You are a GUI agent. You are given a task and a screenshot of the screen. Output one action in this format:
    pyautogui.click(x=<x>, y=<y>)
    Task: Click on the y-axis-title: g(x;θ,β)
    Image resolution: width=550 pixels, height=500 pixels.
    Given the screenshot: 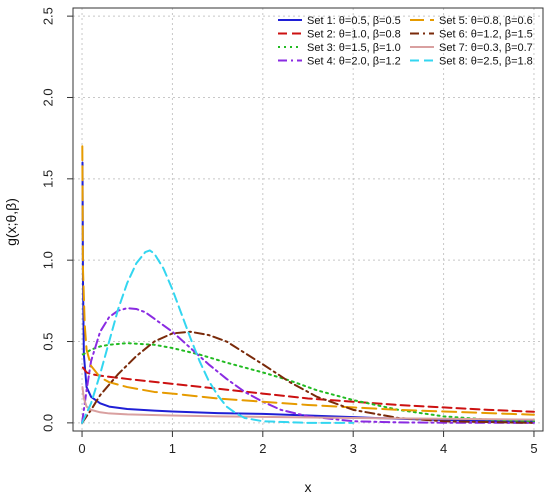 What is the action you would take?
    pyautogui.click(x=11, y=222)
    